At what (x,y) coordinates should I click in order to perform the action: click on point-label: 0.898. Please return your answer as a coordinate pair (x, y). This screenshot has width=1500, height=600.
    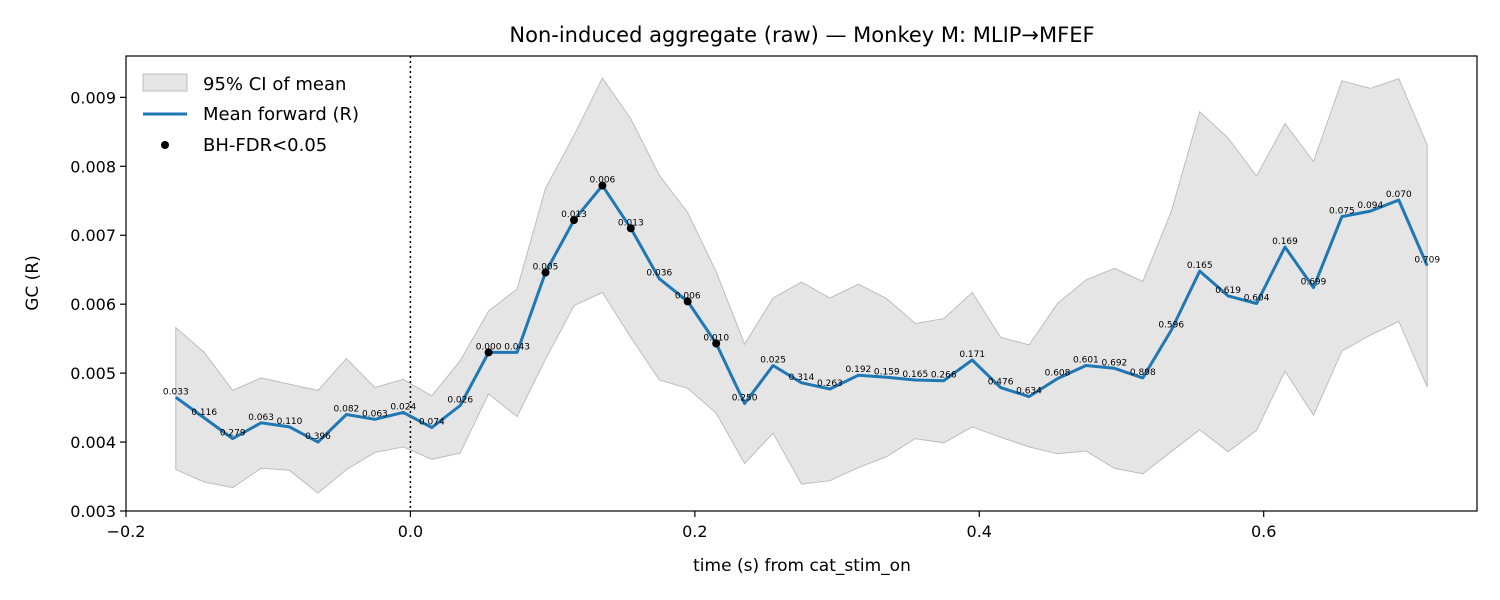
    Looking at the image, I should click on (1143, 373).